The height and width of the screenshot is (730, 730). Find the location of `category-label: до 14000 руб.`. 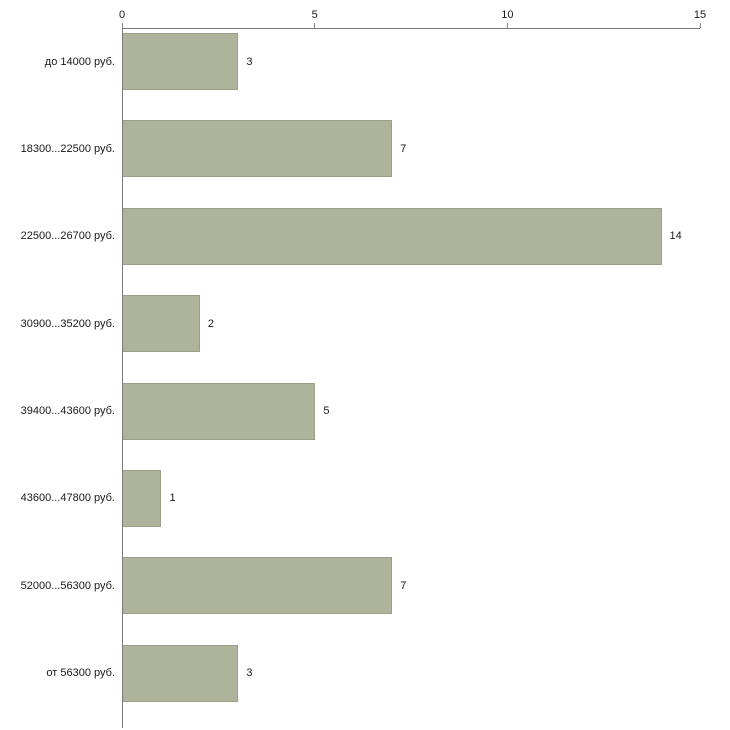

category-label: до 14000 руб. is located at coordinates (79, 61).